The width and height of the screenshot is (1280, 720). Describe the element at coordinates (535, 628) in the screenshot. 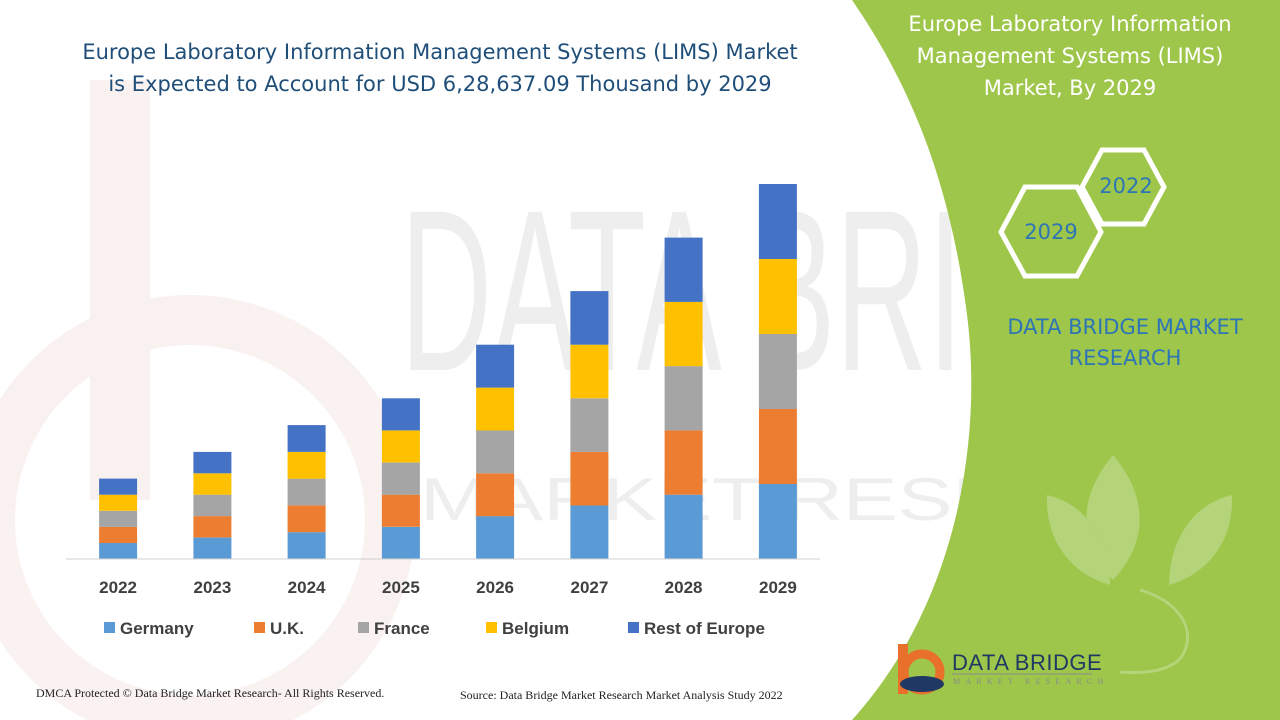

I see `legend-label-belgium: Belgium` at that location.